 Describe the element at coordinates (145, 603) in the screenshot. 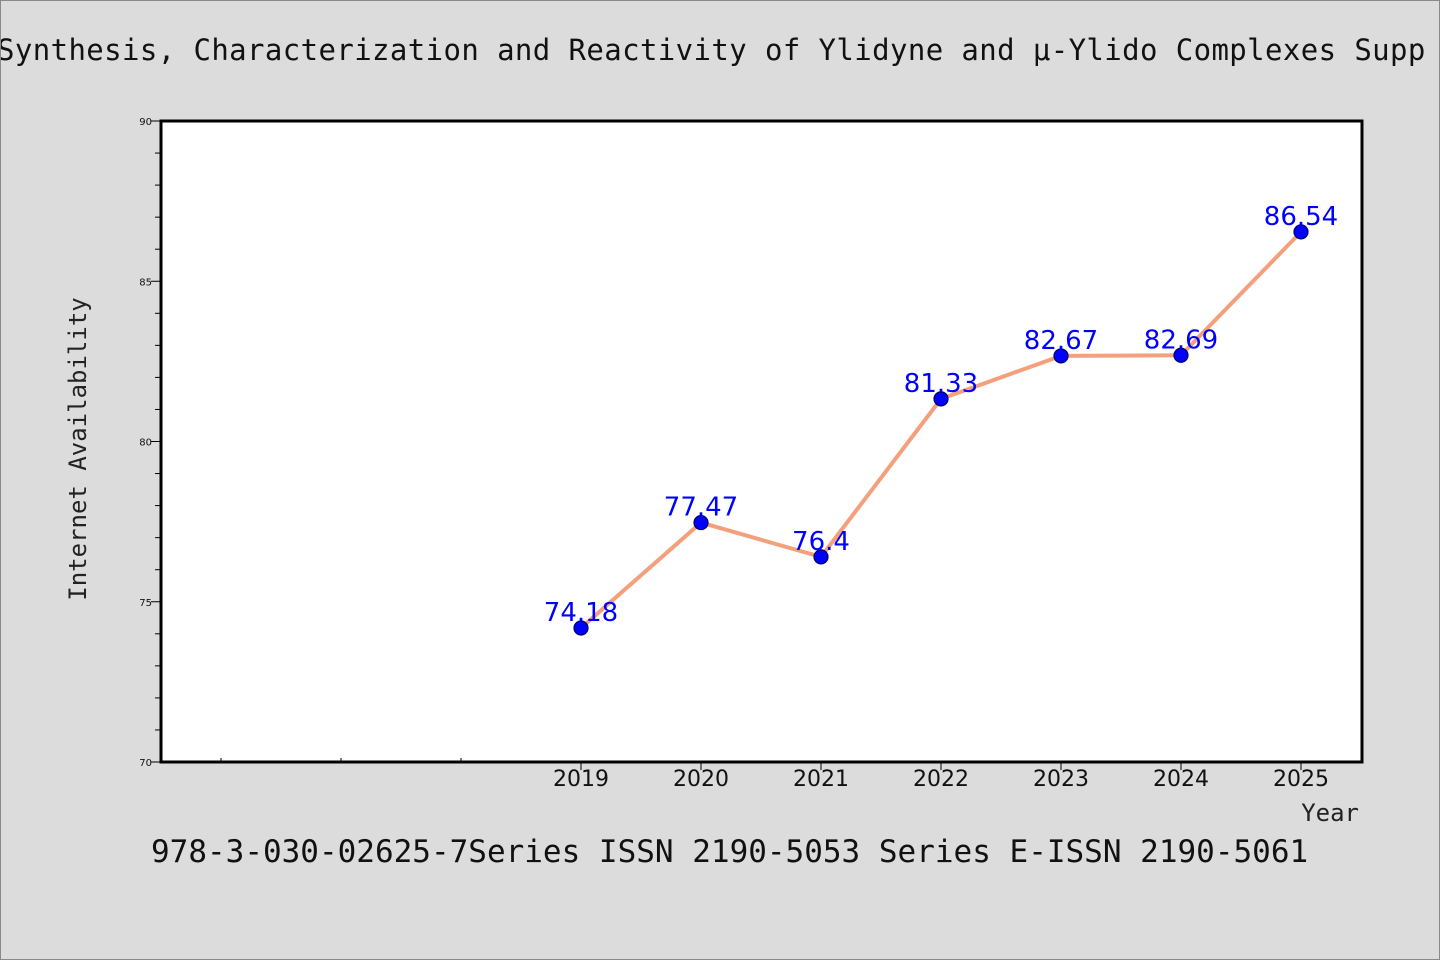

I see `y-tick-label: 75` at that location.